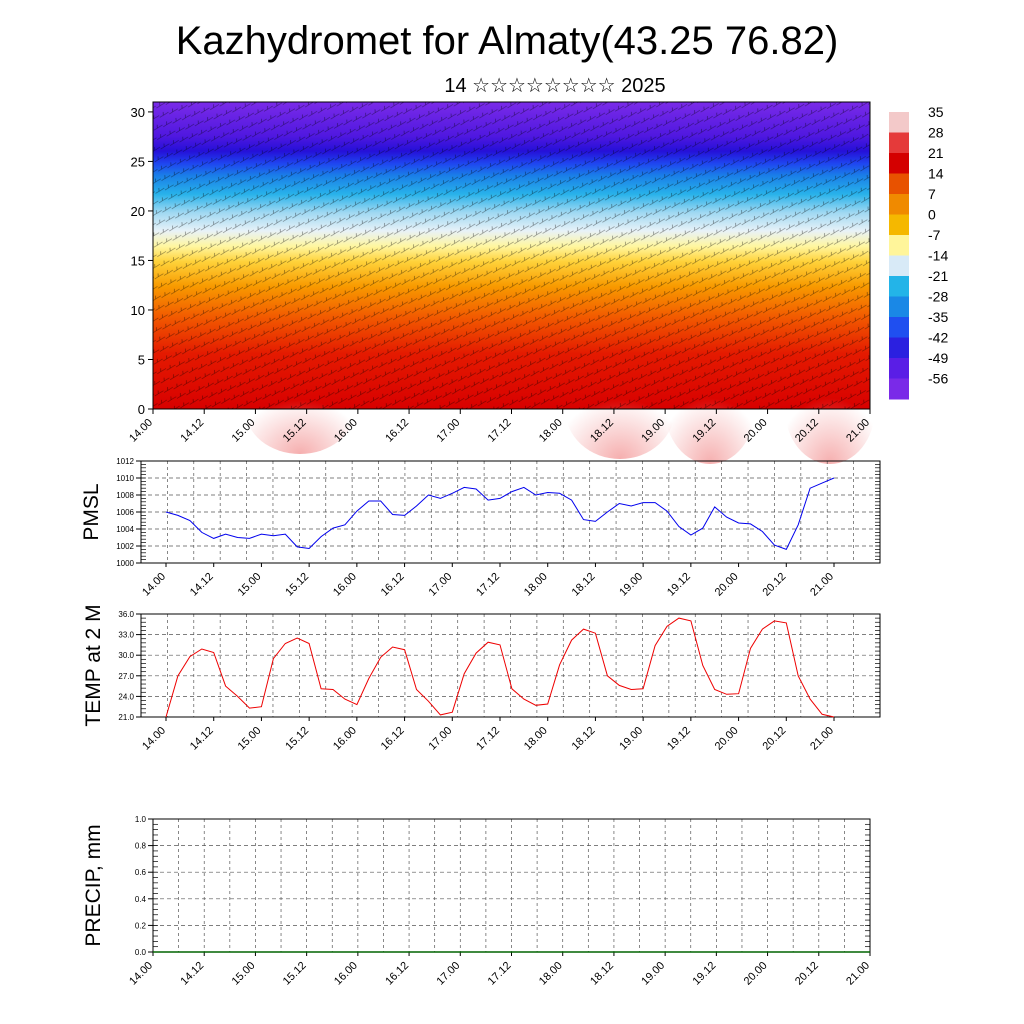  Describe the element at coordinates (141, 925) in the screenshot. I see `y-tick-label: 0.2` at that location.